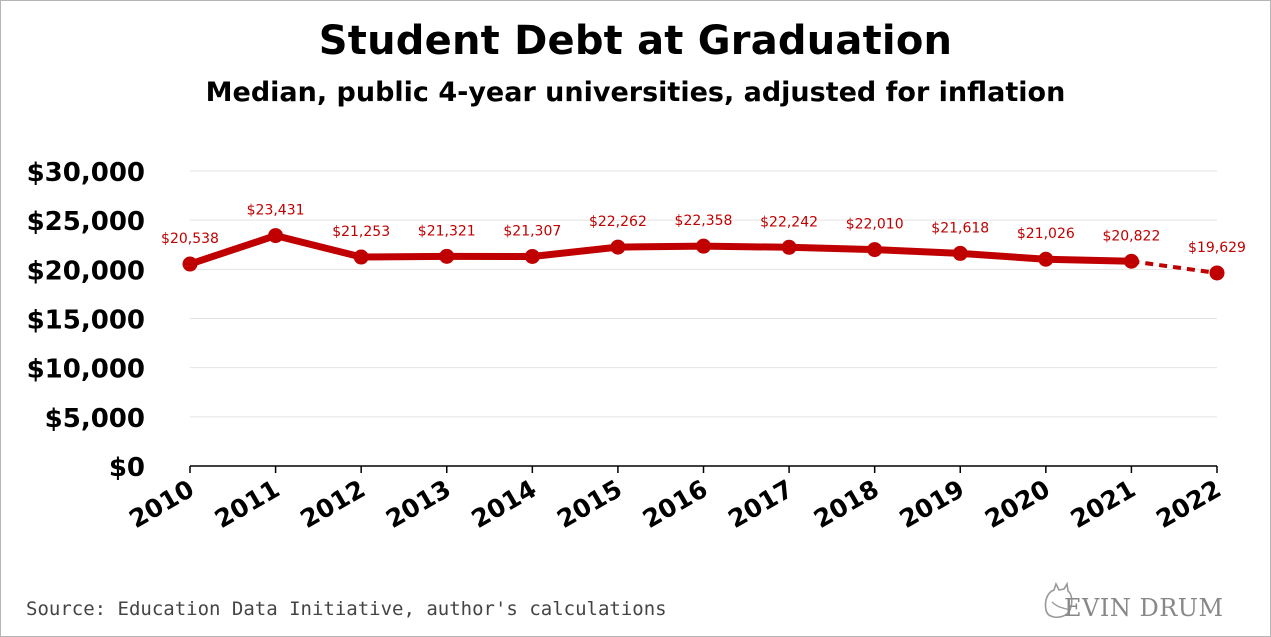 The image size is (1271, 637). Describe the element at coordinates (960, 228) in the screenshot. I see `data-label: $21,618` at that location.